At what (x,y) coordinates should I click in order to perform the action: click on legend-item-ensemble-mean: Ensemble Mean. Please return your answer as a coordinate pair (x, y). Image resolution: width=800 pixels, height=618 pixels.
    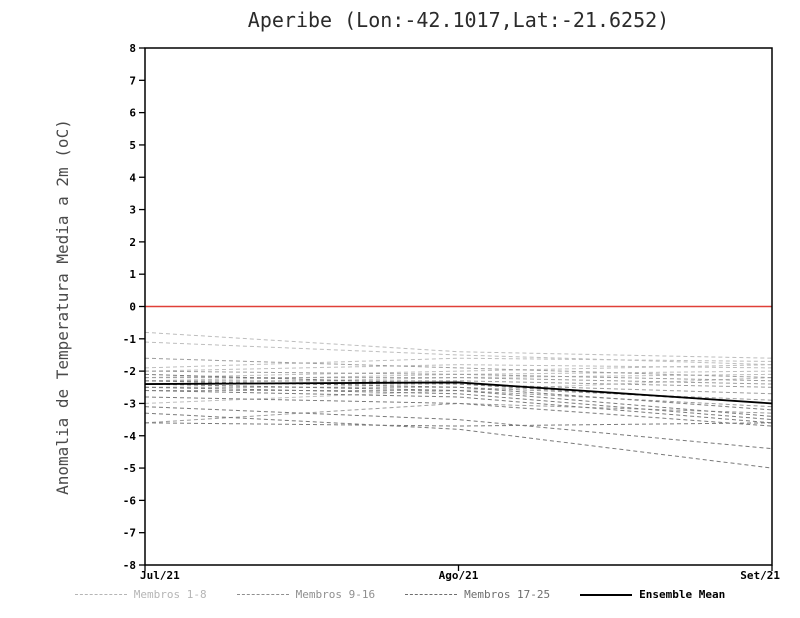
    Looking at the image, I should click on (652, 594).